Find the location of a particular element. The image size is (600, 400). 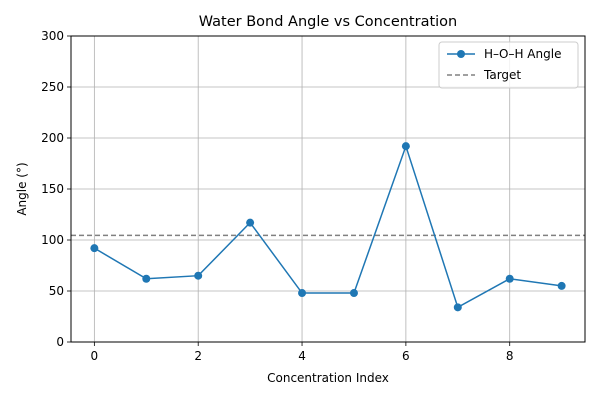

x-tick-label: 8 is located at coordinates (510, 356).